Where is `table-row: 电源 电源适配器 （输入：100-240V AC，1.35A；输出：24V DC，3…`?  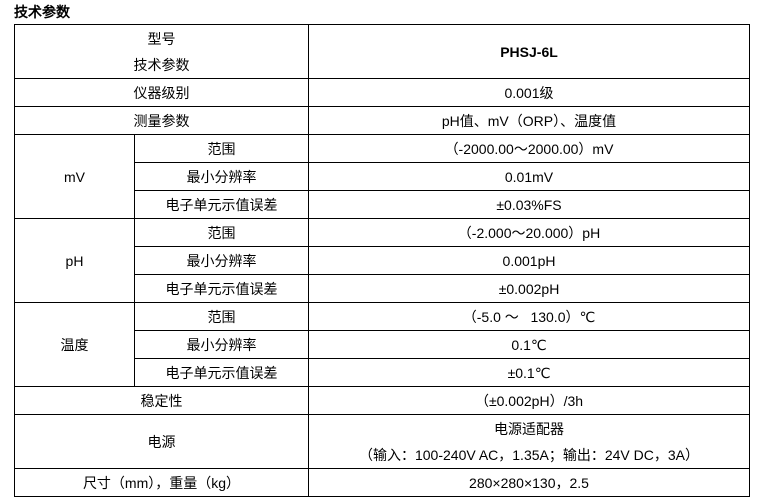
table-row: 电源 电源适配器 （输入：100-240V AC，1.35A；输出：24V DC，3… is located at coordinates (382, 441).